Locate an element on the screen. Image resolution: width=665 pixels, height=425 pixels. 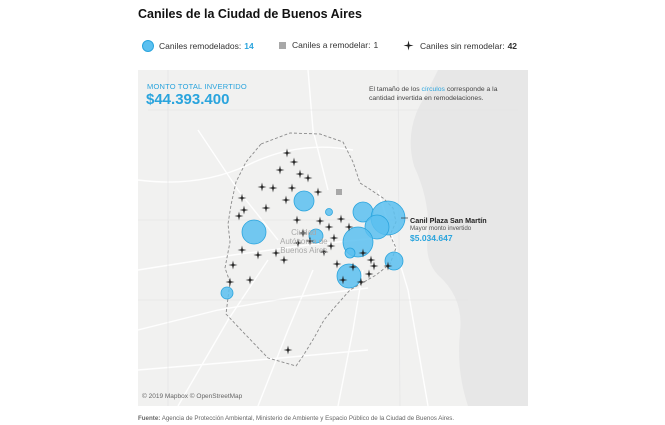
gray-square-icon is located at coordinates (282, 45).